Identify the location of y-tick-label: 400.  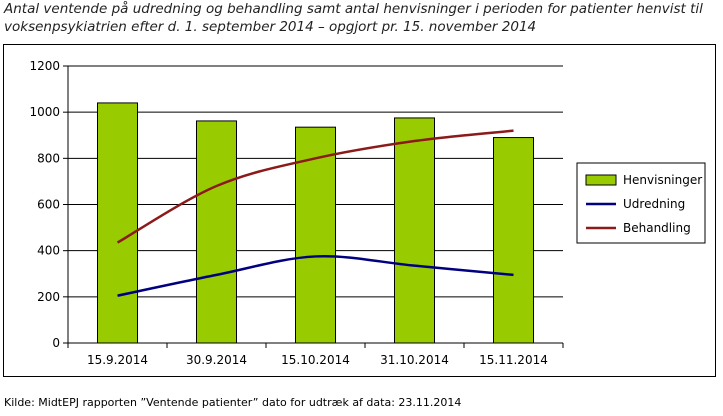
(48, 251).